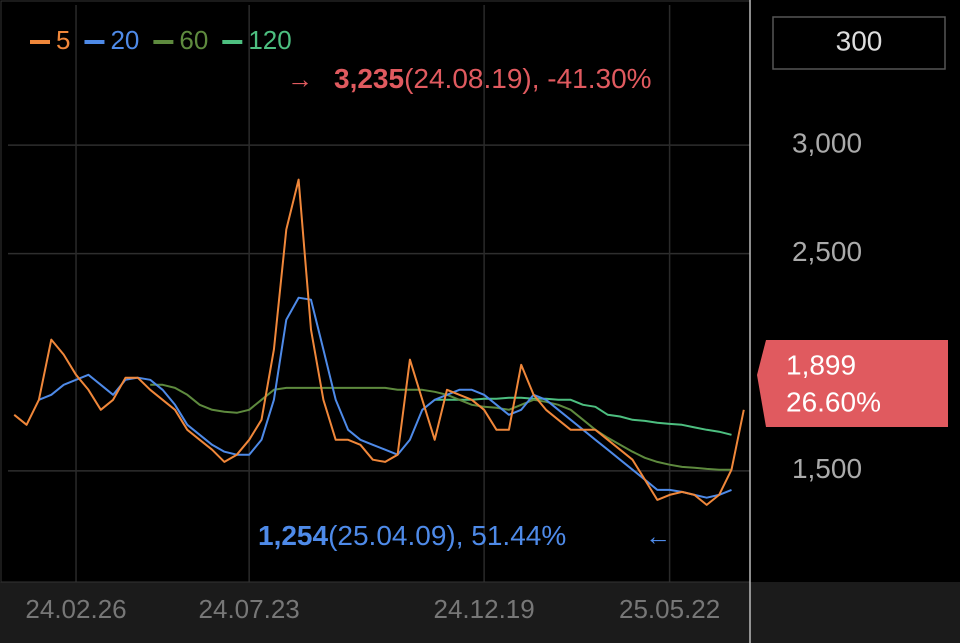 This screenshot has height=643, width=960. Describe the element at coordinates (827, 251) in the screenshot. I see `y-tick-label: 2,500` at that location.